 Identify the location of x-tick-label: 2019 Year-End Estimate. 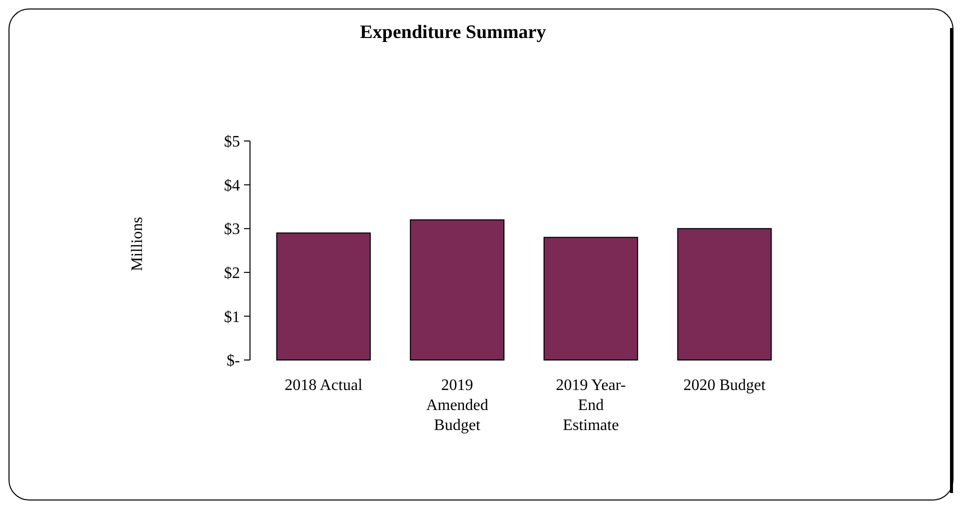
(591, 405).